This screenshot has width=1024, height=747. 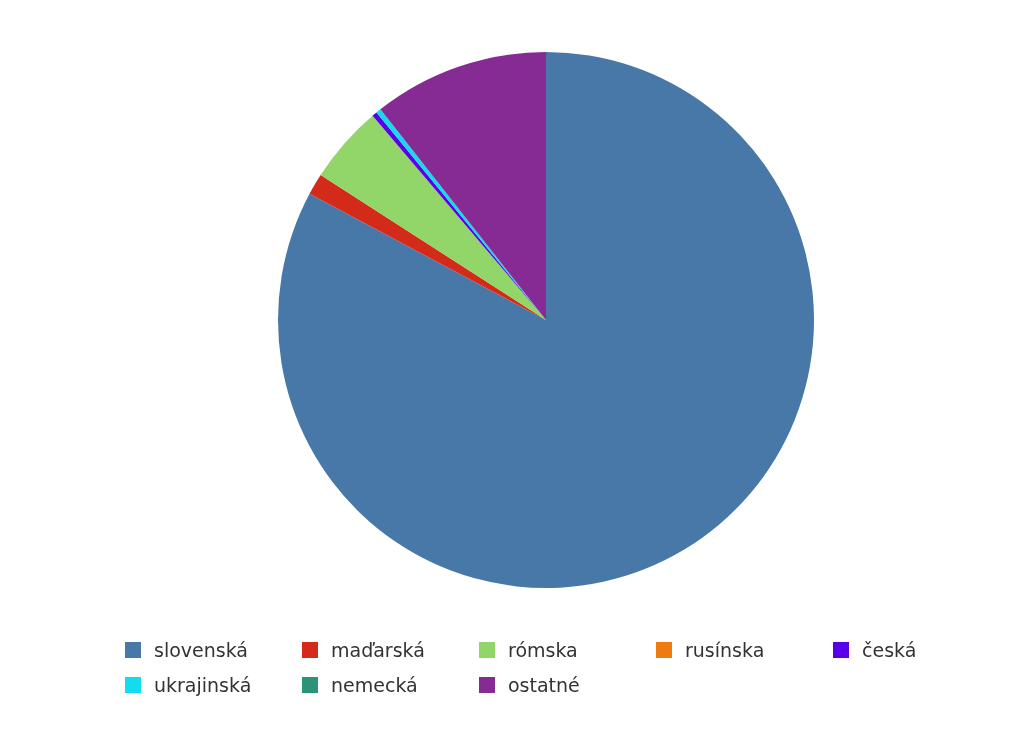 What do you see at coordinates (725, 650) in the screenshot?
I see `legend-label: rusínska` at bounding box center [725, 650].